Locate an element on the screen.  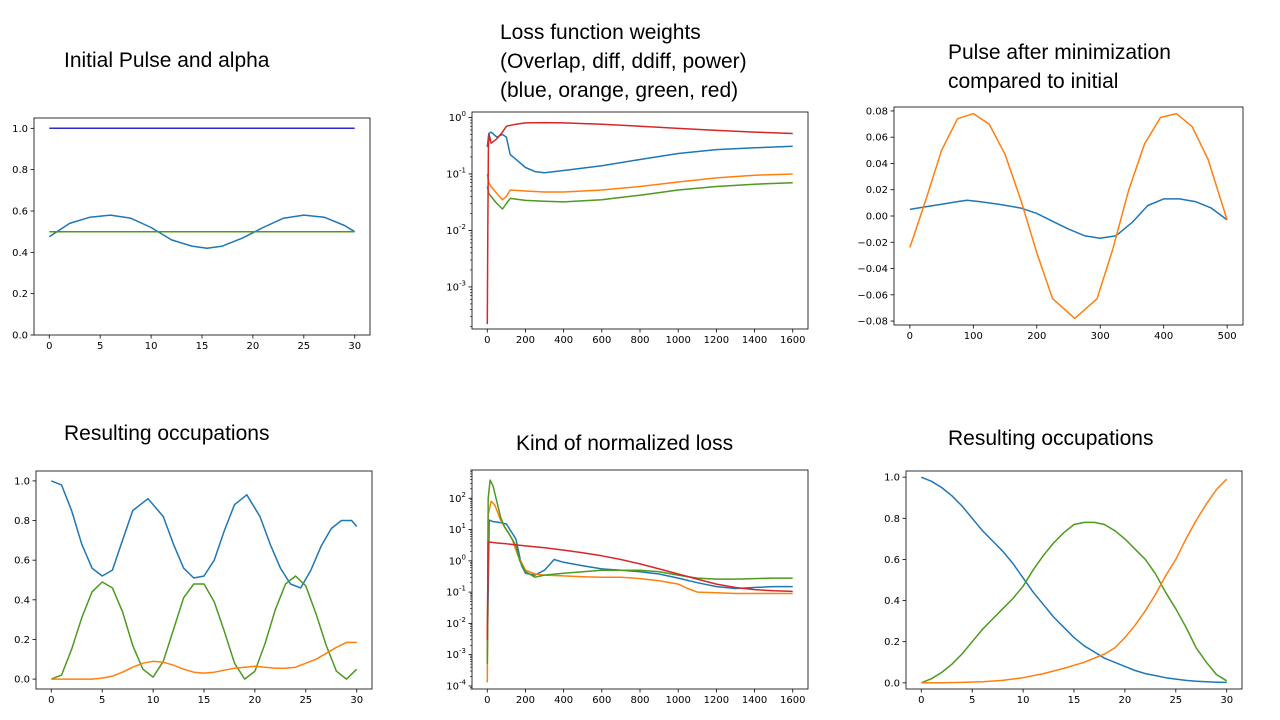
y-tick-label: −0.02 is located at coordinates (872, 243).